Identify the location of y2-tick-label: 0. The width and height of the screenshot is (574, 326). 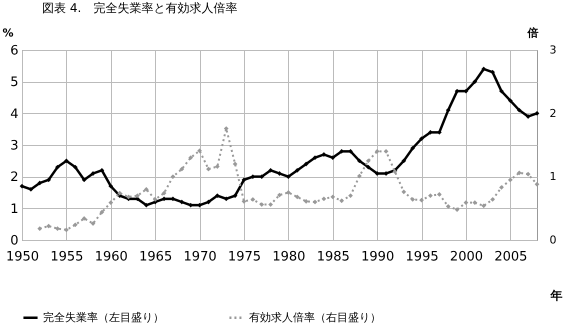
(553, 240).